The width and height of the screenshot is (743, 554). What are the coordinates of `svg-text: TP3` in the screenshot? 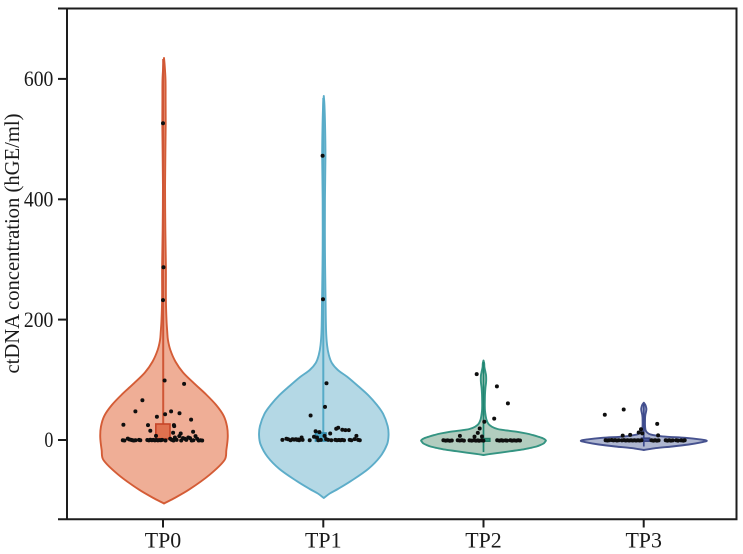 It's located at (643, 540).